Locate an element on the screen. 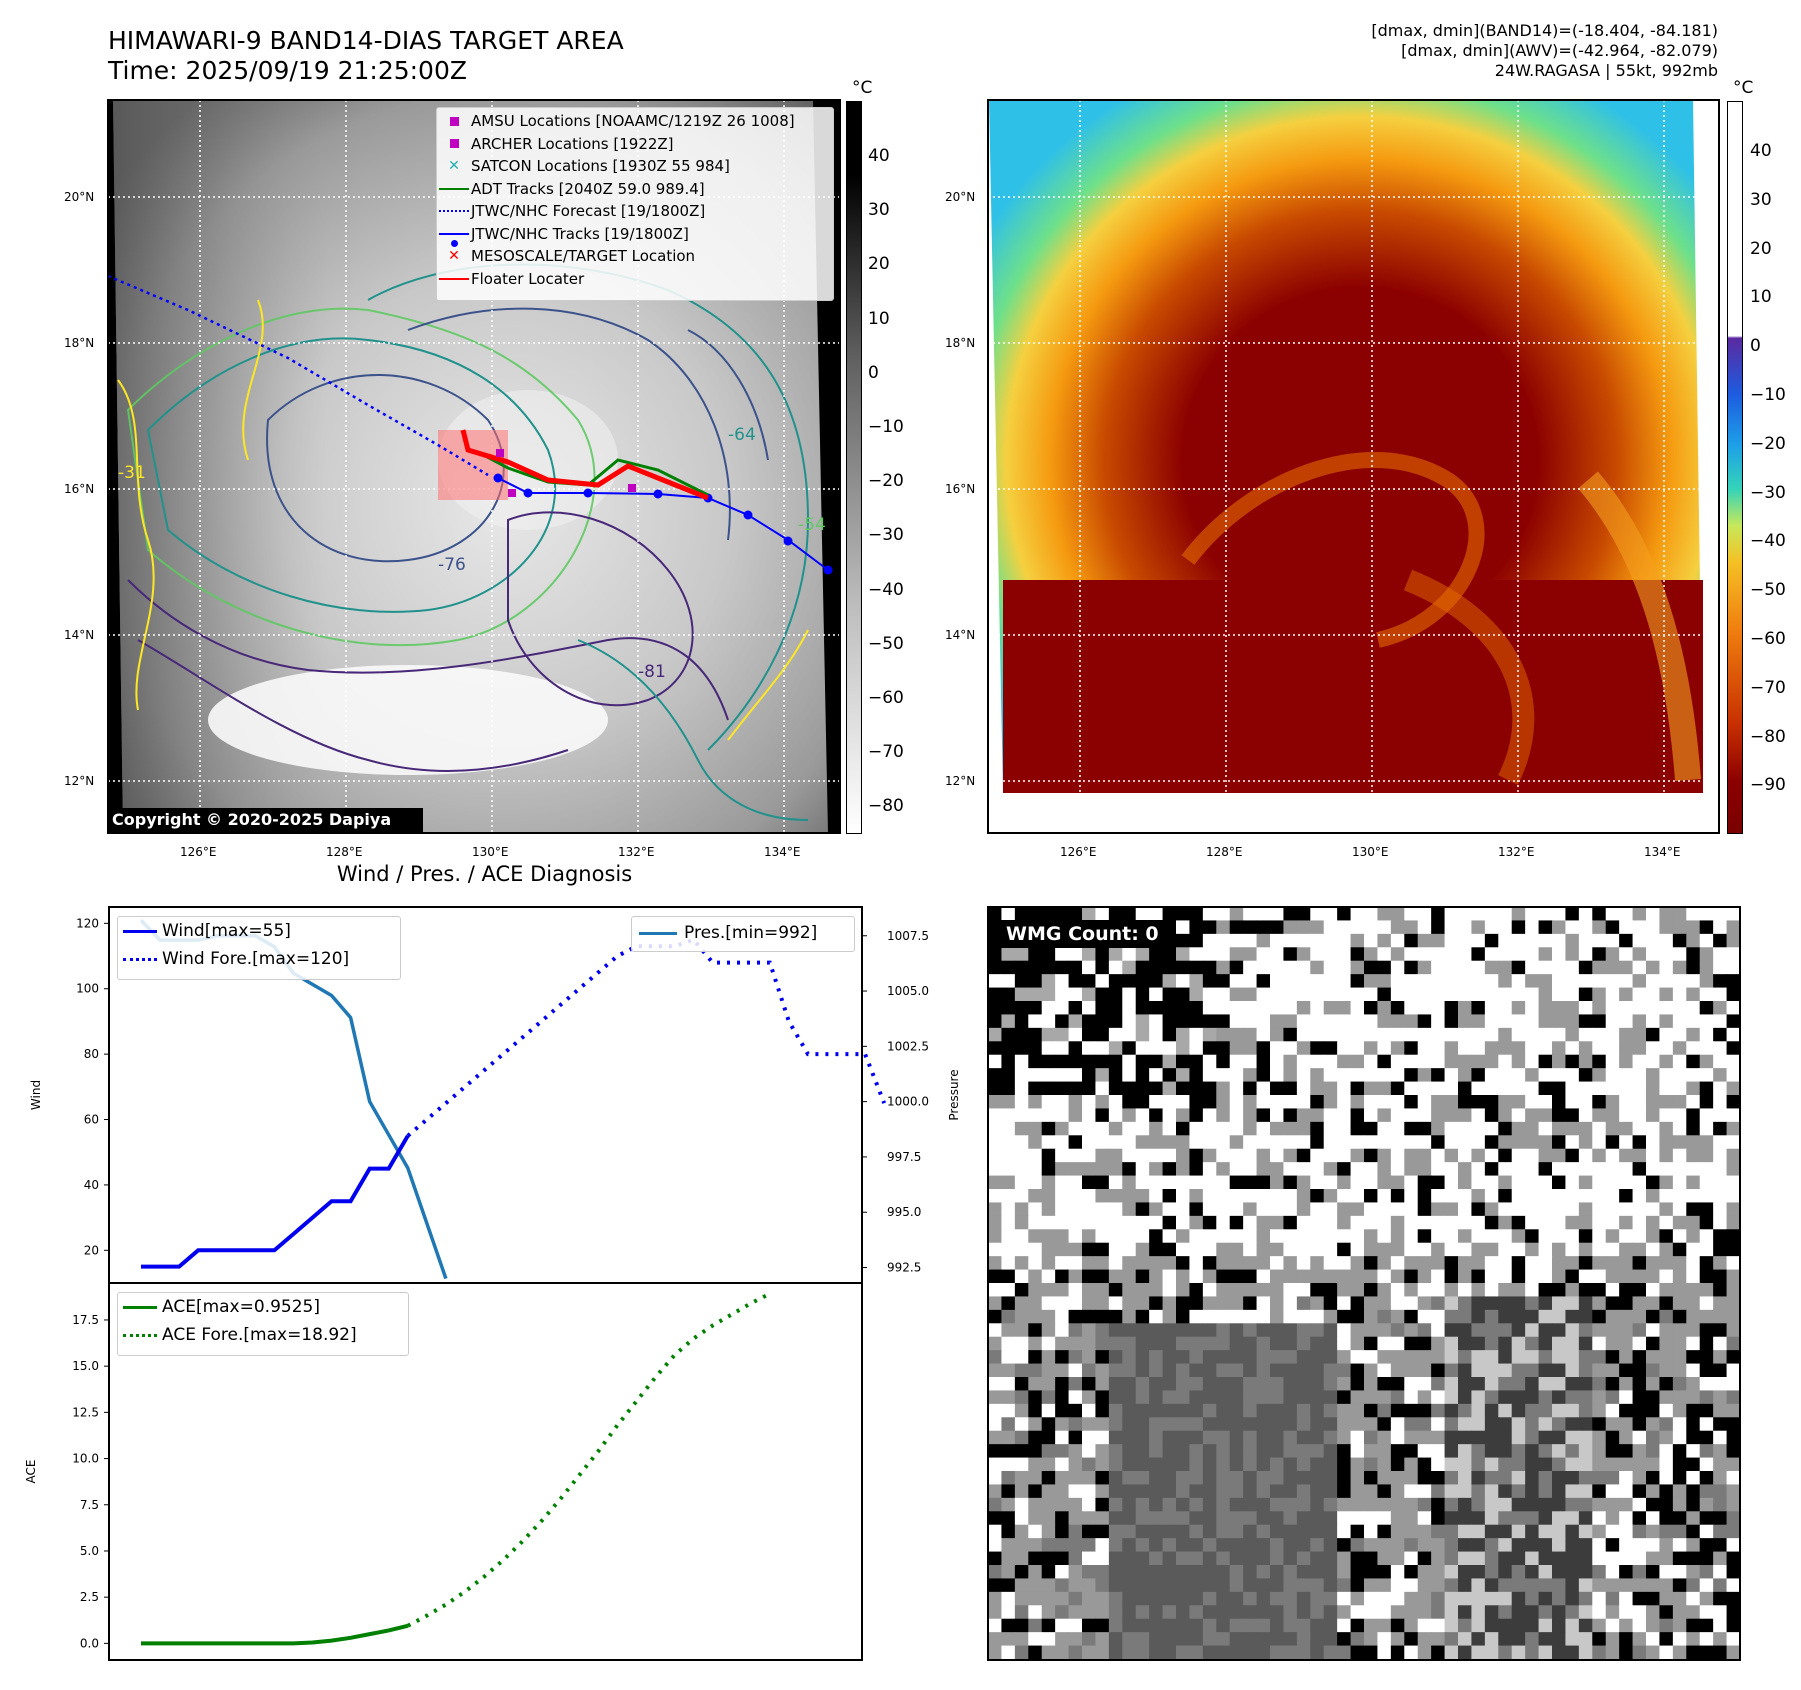 The width and height of the screenshot is (1801, 1690). legend-pres-label: Pres.[min=992] is located at coordinates (751, 933).